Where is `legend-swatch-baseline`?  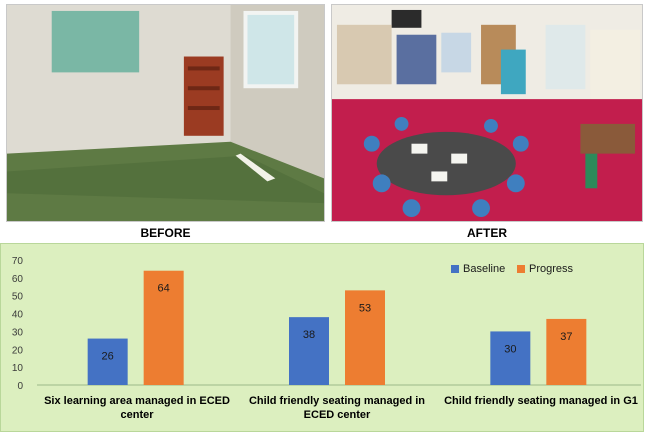 legend-swatch-baseline is located at coordinates (455, 269).